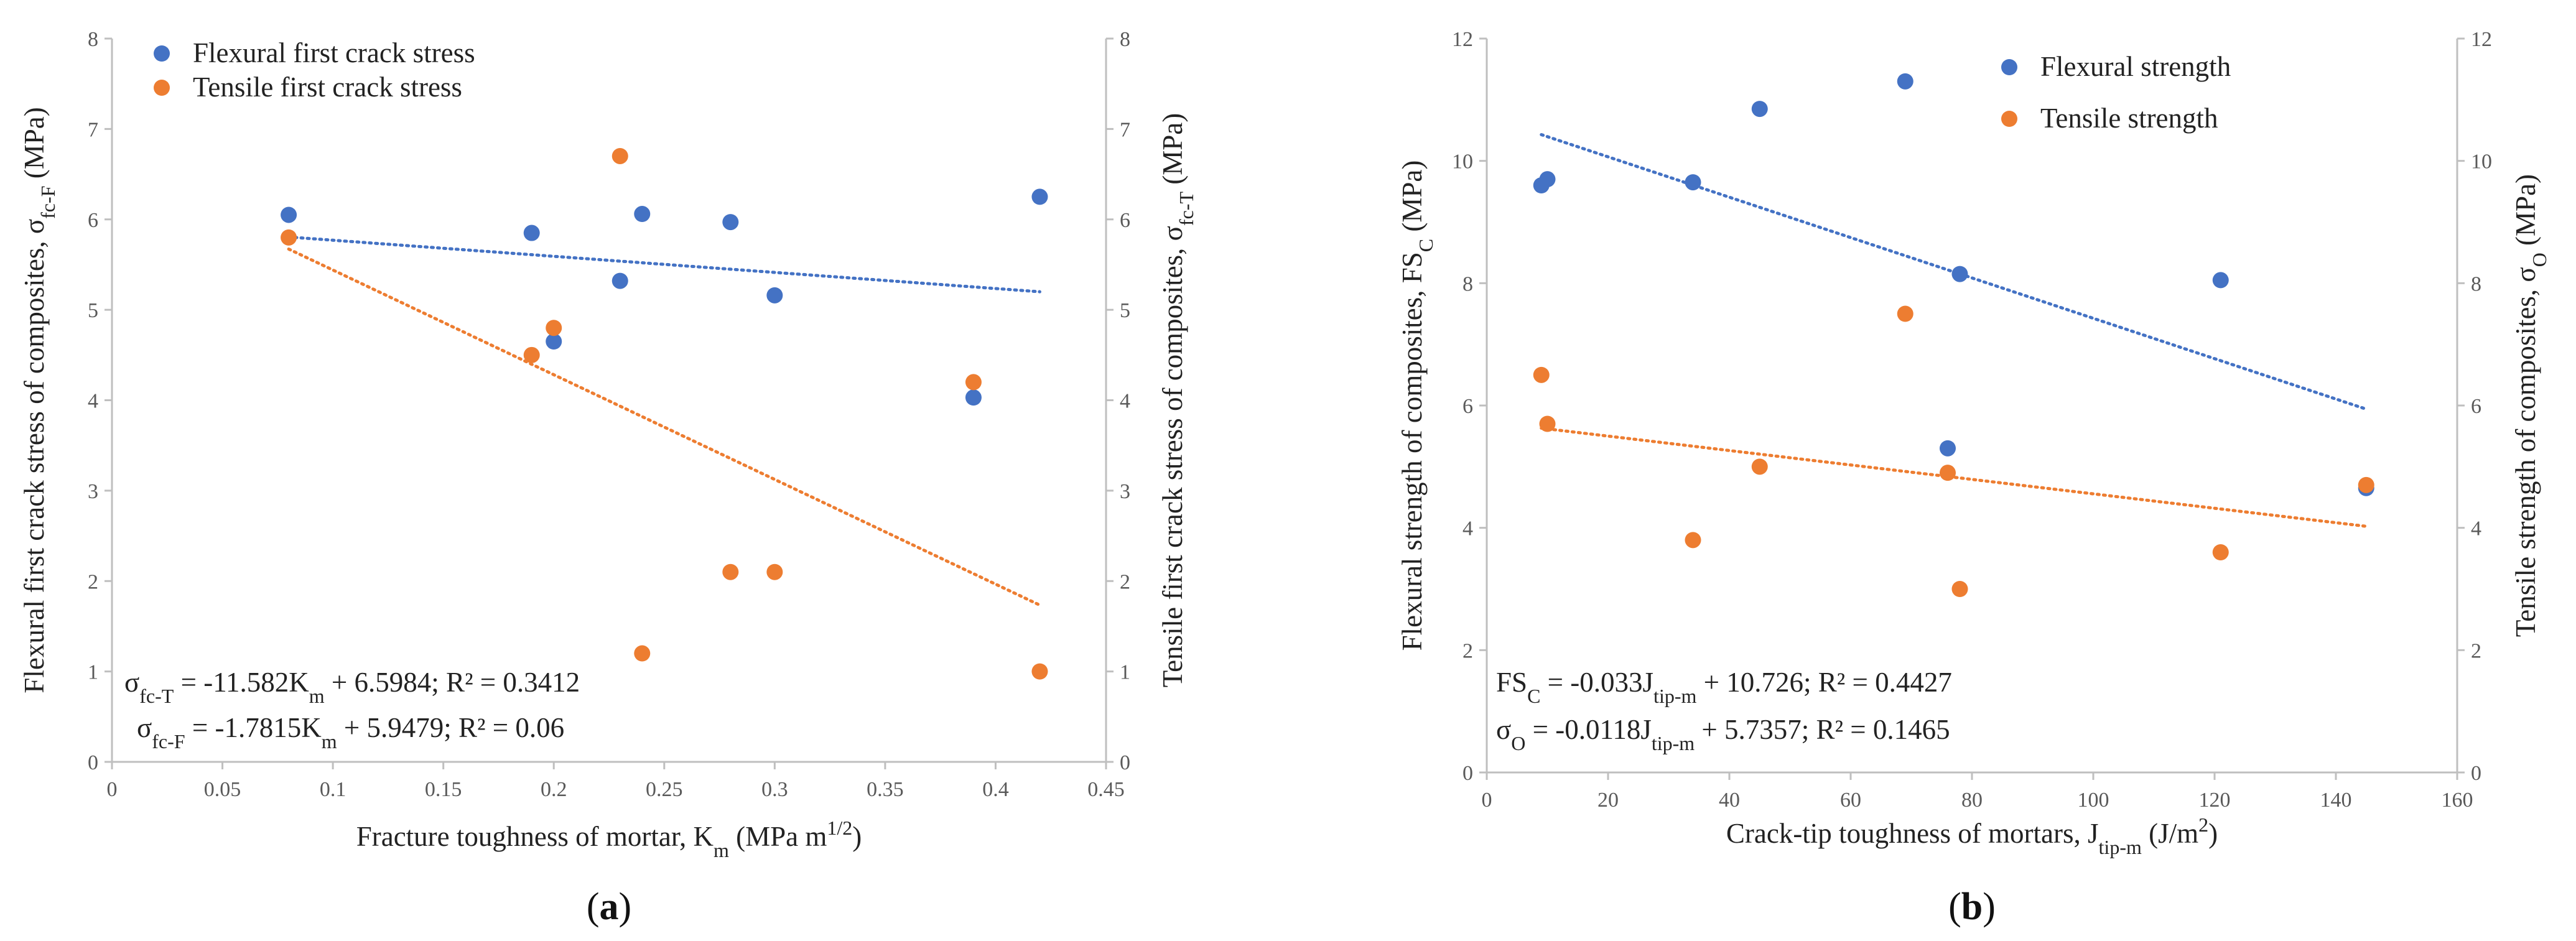 The height and width of the screenshot is (941, 2576). What do you see at coordinates (1412, 451) in the screenshot?
I see `y-left-title-main: Flexural strength of composites, FS` at bounding box center [1412, 451].